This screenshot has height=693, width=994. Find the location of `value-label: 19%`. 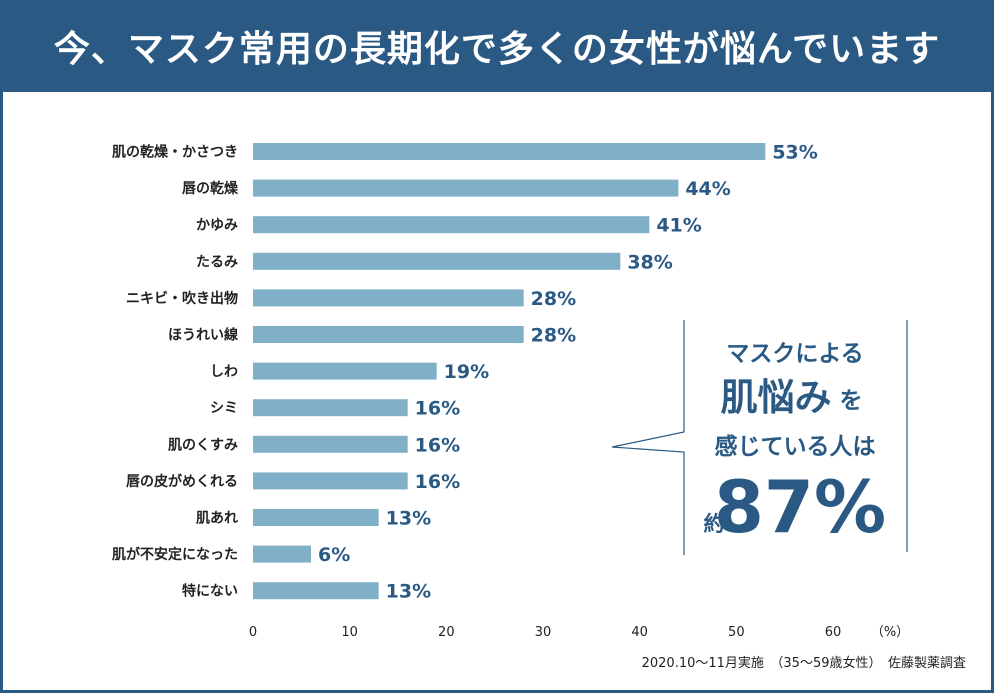

value-label: 19% is located at coordinates (466, 372).